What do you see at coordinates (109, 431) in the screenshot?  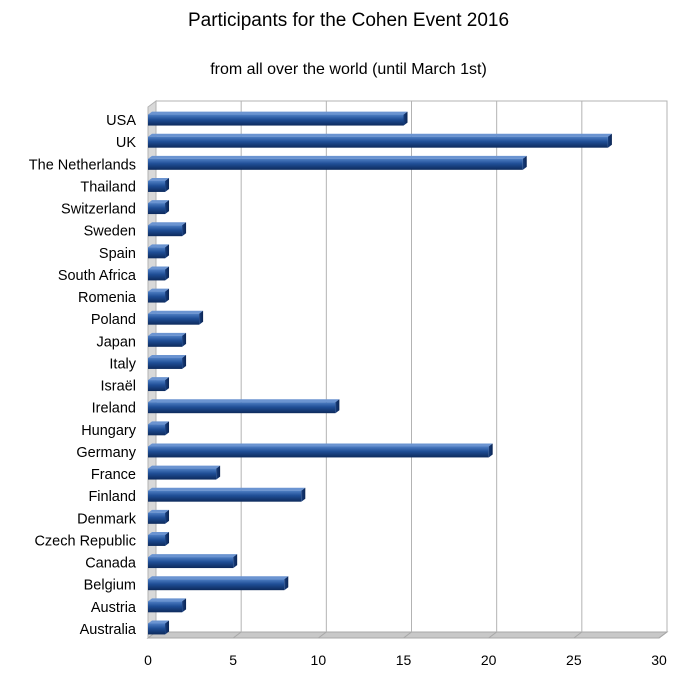 I see `category-label: Hungary` at bounding box center [109, 431].